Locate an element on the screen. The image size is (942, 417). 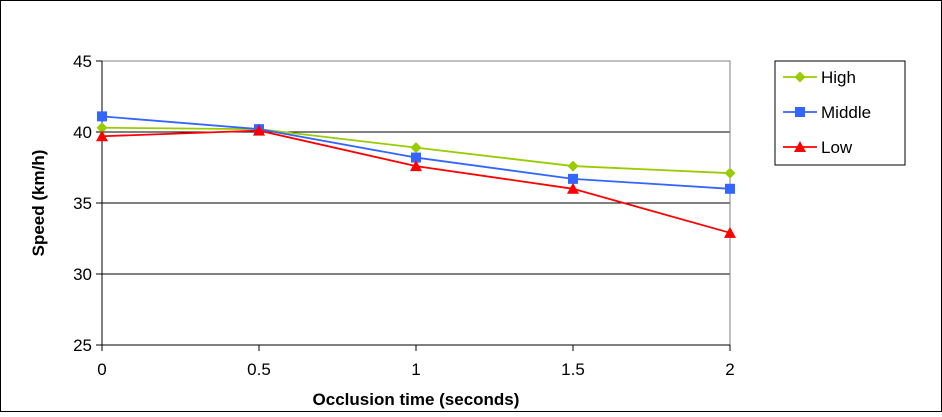
y-axis-title: Speed (km/h) is located at coordinates (38, 203).